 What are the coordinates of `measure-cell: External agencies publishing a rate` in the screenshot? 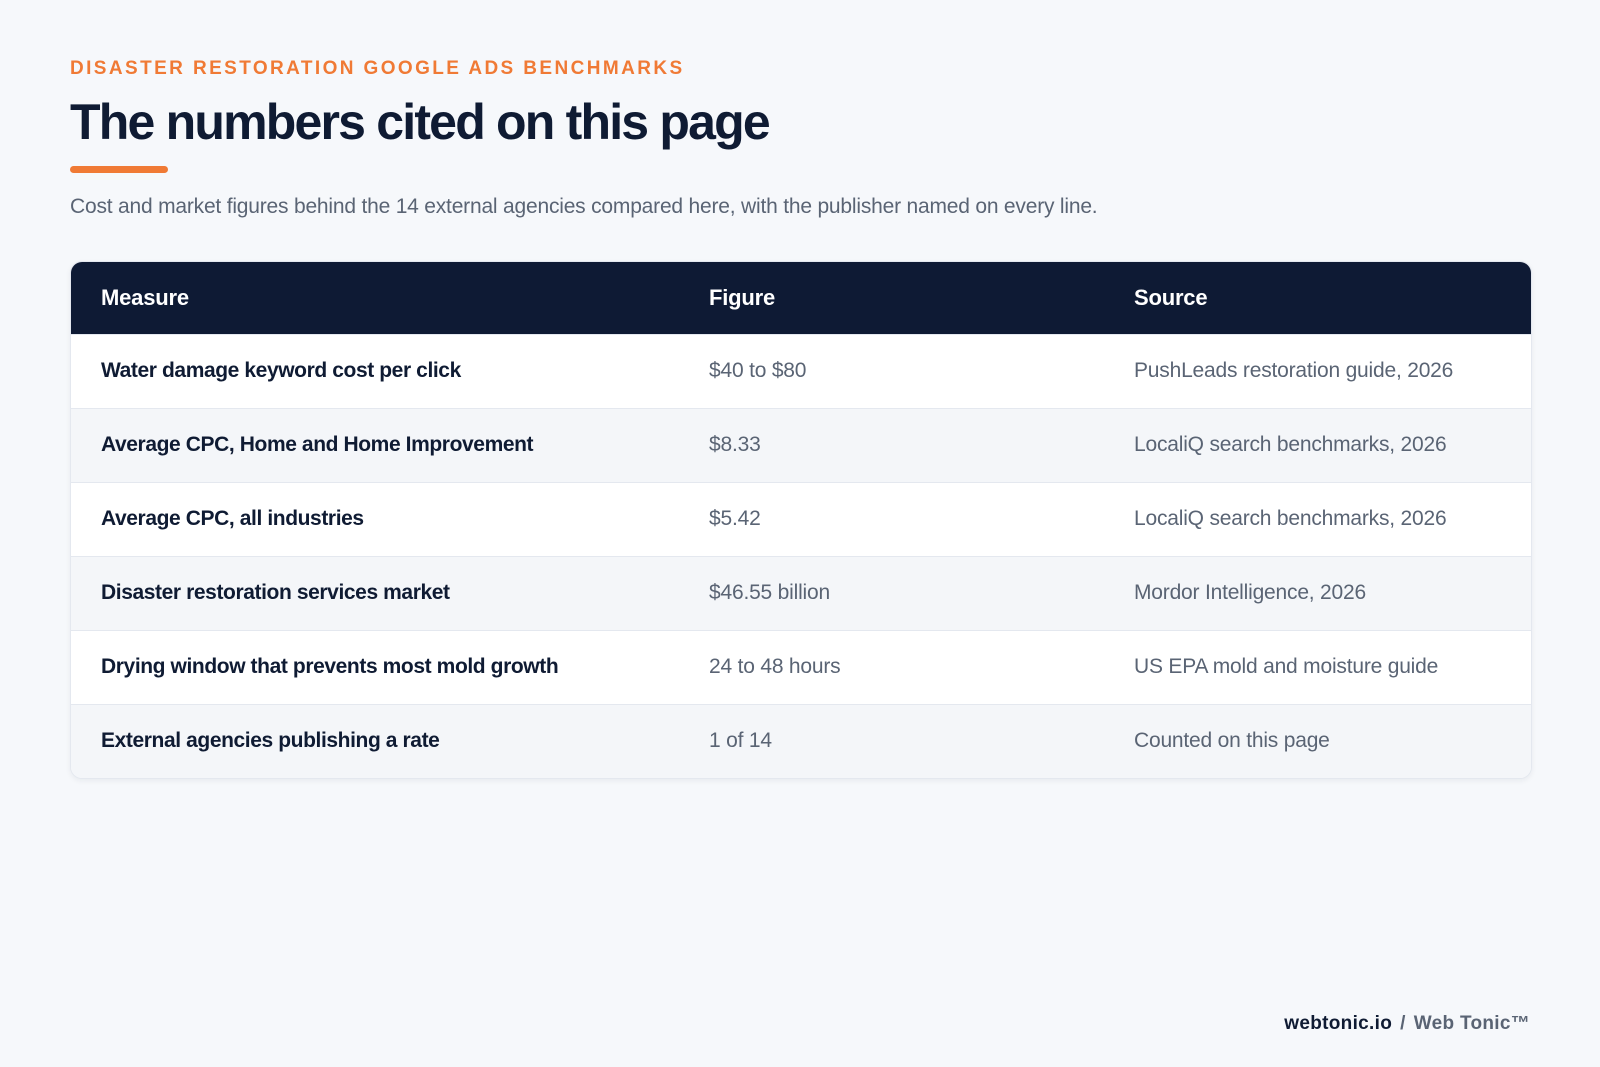 It's located at (270, 741).